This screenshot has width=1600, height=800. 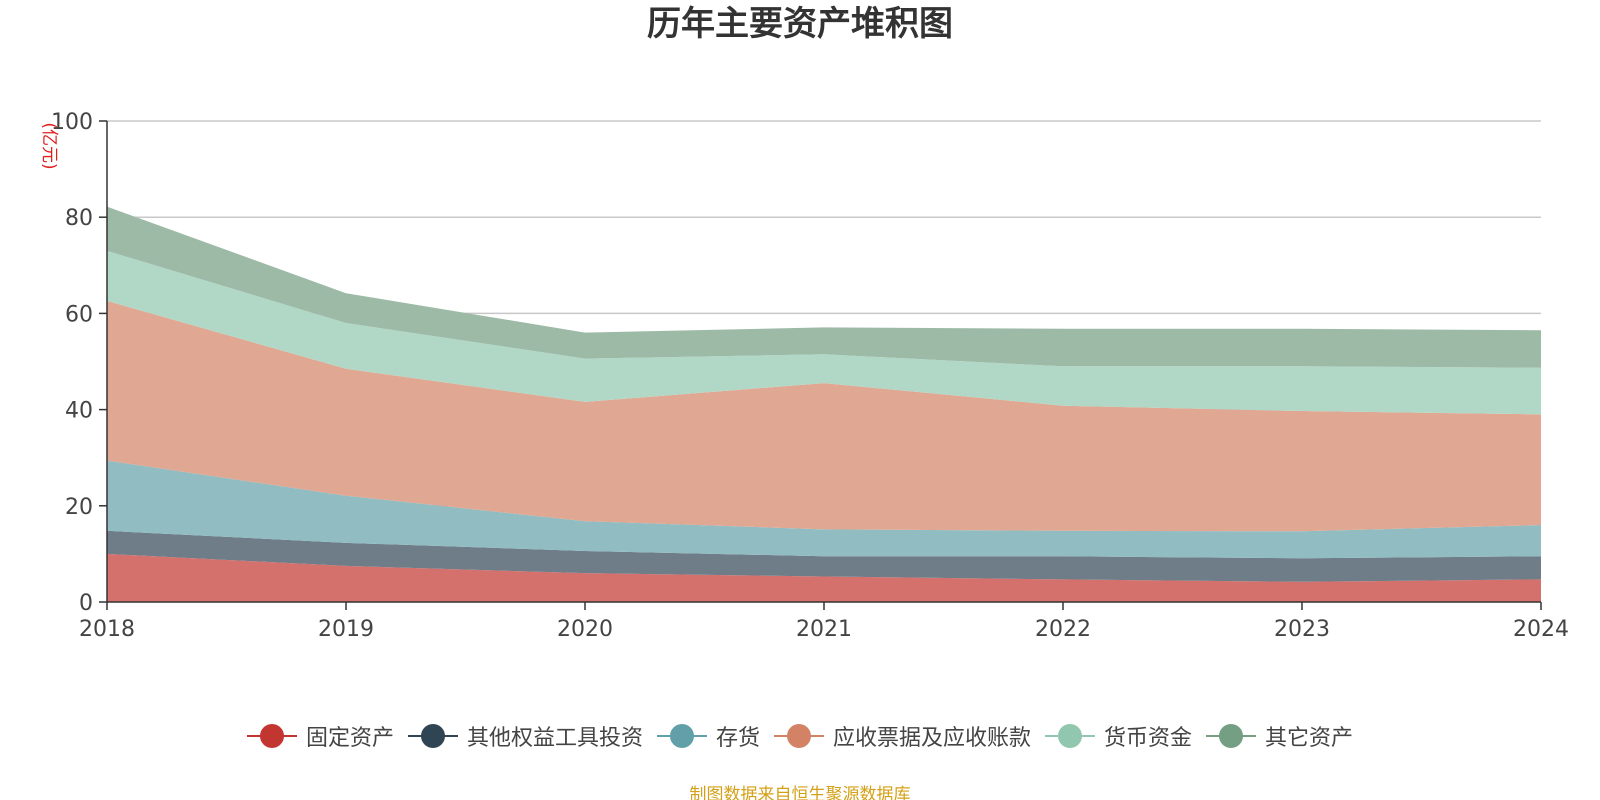 I want to click on y-tick-label: 0, so click(x=86, y=603).